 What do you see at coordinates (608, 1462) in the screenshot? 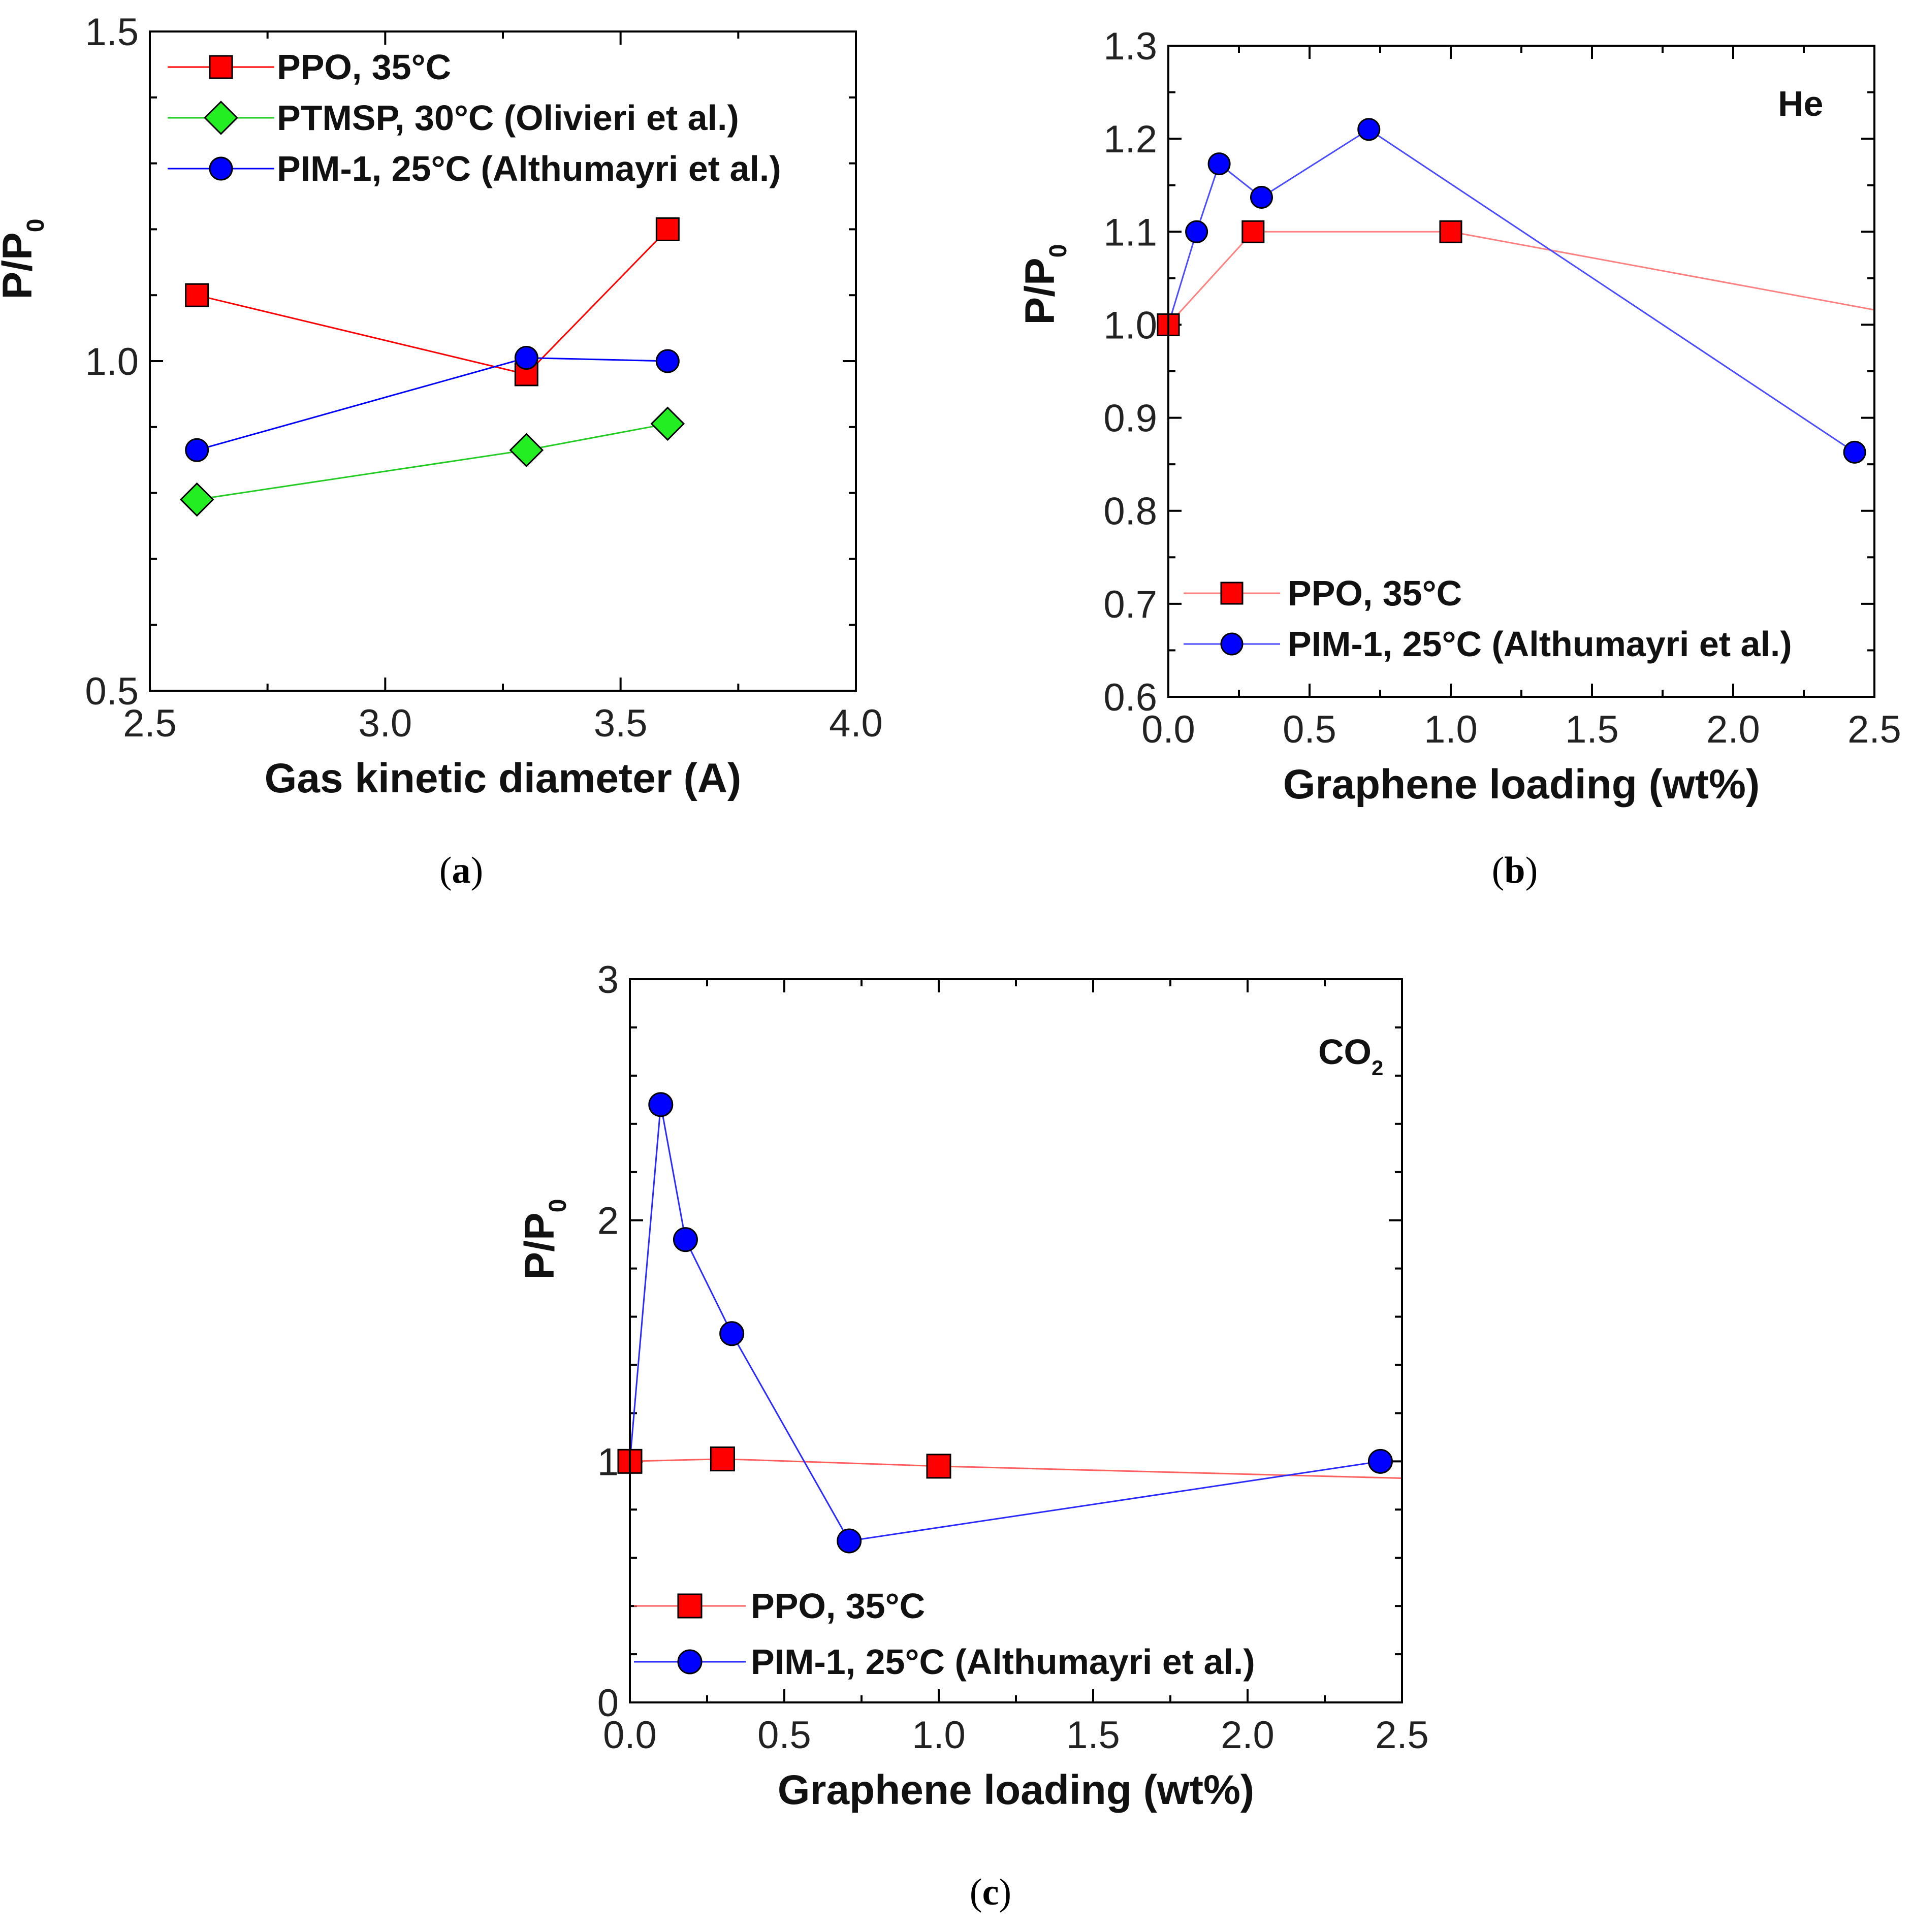
I see `y-tick-label: 1` at bounding box center [608, 1462].